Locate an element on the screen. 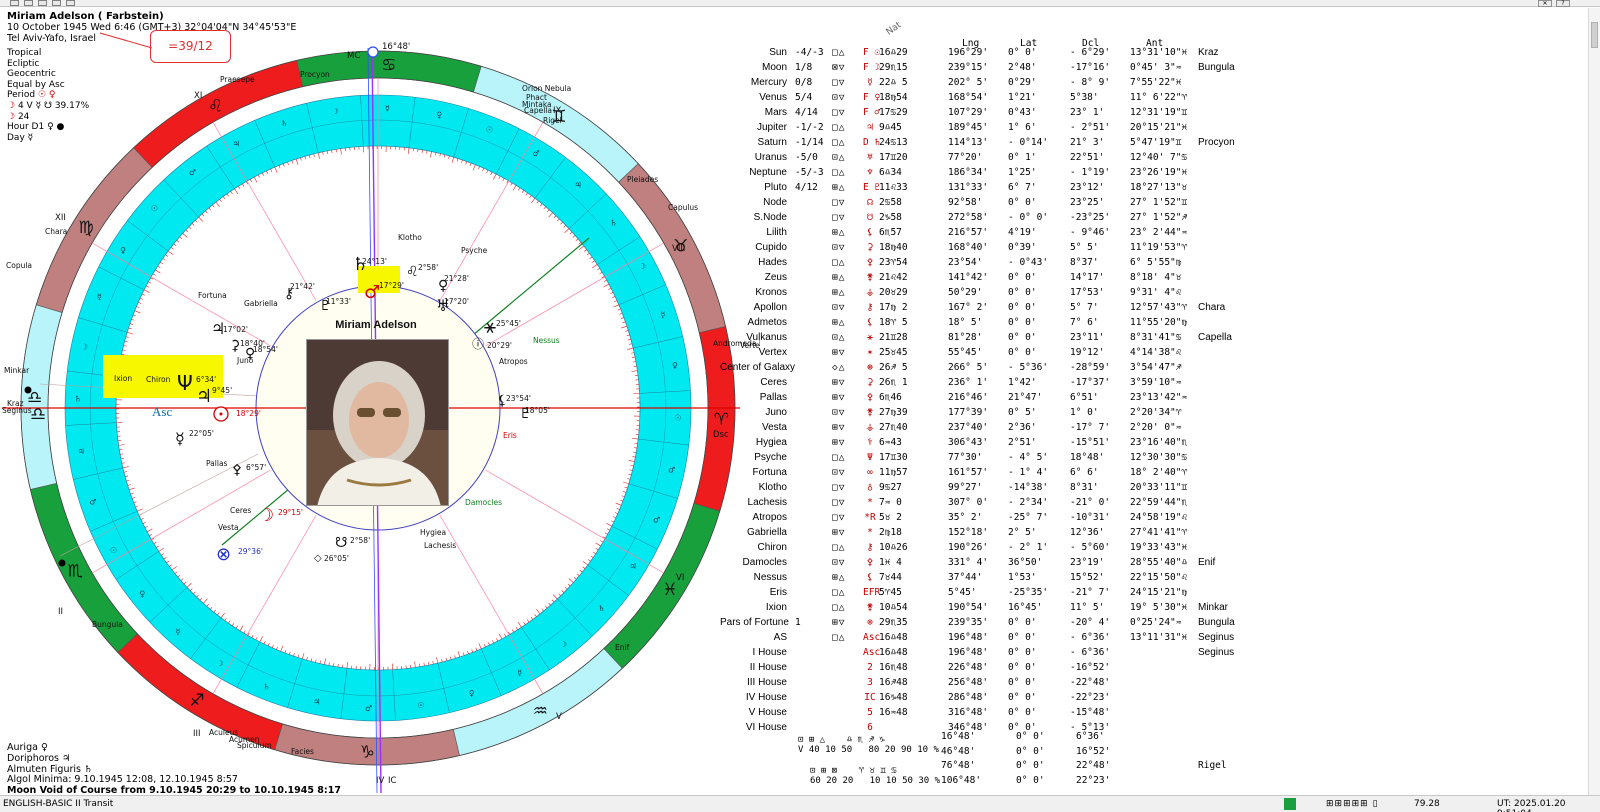 The width and height of the screenshot is (1600, 812). decan-ruler-glyph: ♄ is located at coordinates (601, 608).